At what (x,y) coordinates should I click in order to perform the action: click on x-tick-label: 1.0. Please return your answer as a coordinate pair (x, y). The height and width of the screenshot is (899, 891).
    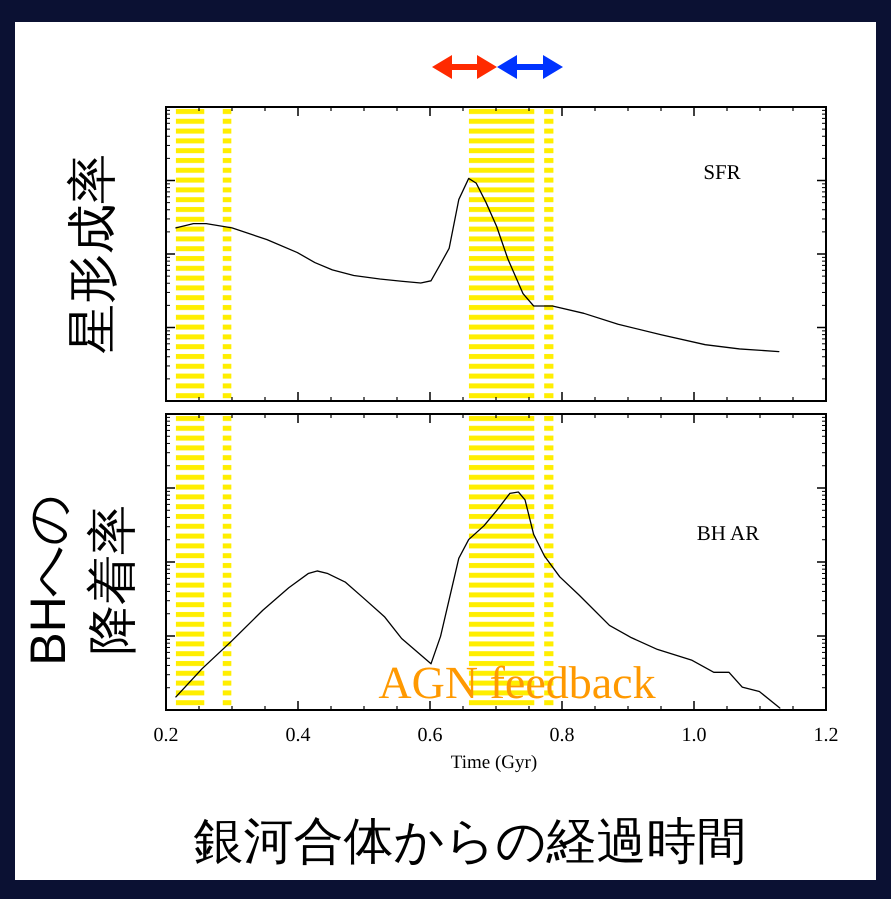
    Looking at the image, I should click on (694, 735).